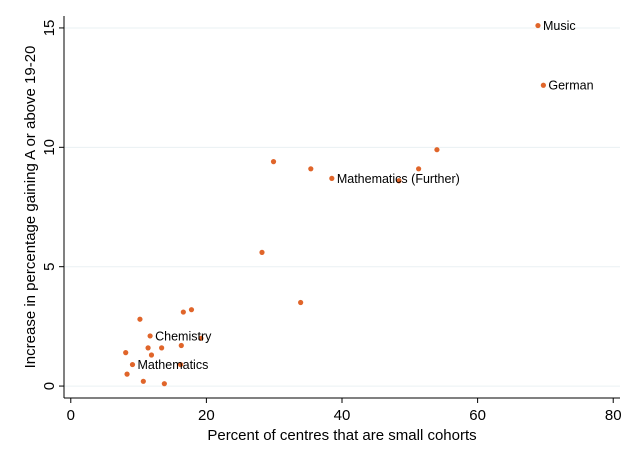  What do you see at coordinates (206, 415) in the screenshot?
I see `x-tick-label-20: 20` at bounding box center [206, 415].